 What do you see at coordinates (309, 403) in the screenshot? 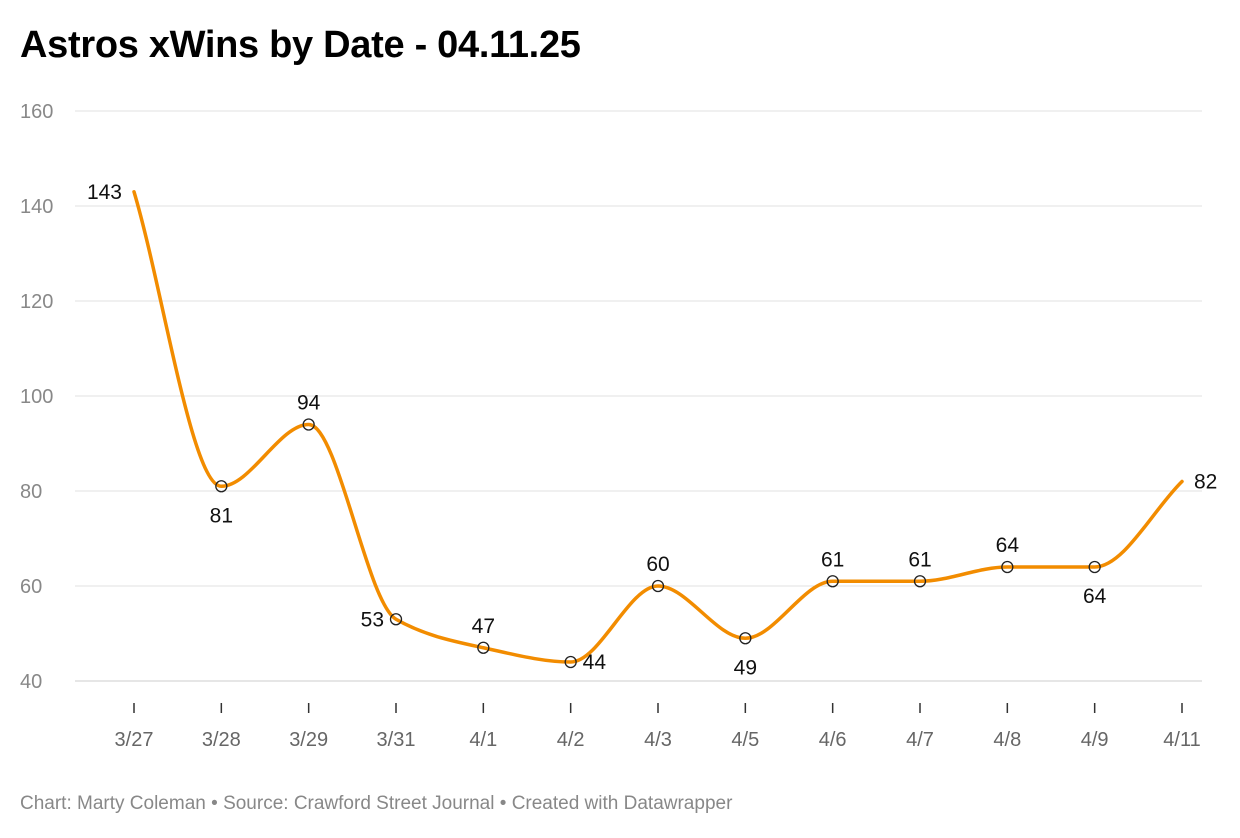
I see `data-label: 94` at bounding box center [309, 403].